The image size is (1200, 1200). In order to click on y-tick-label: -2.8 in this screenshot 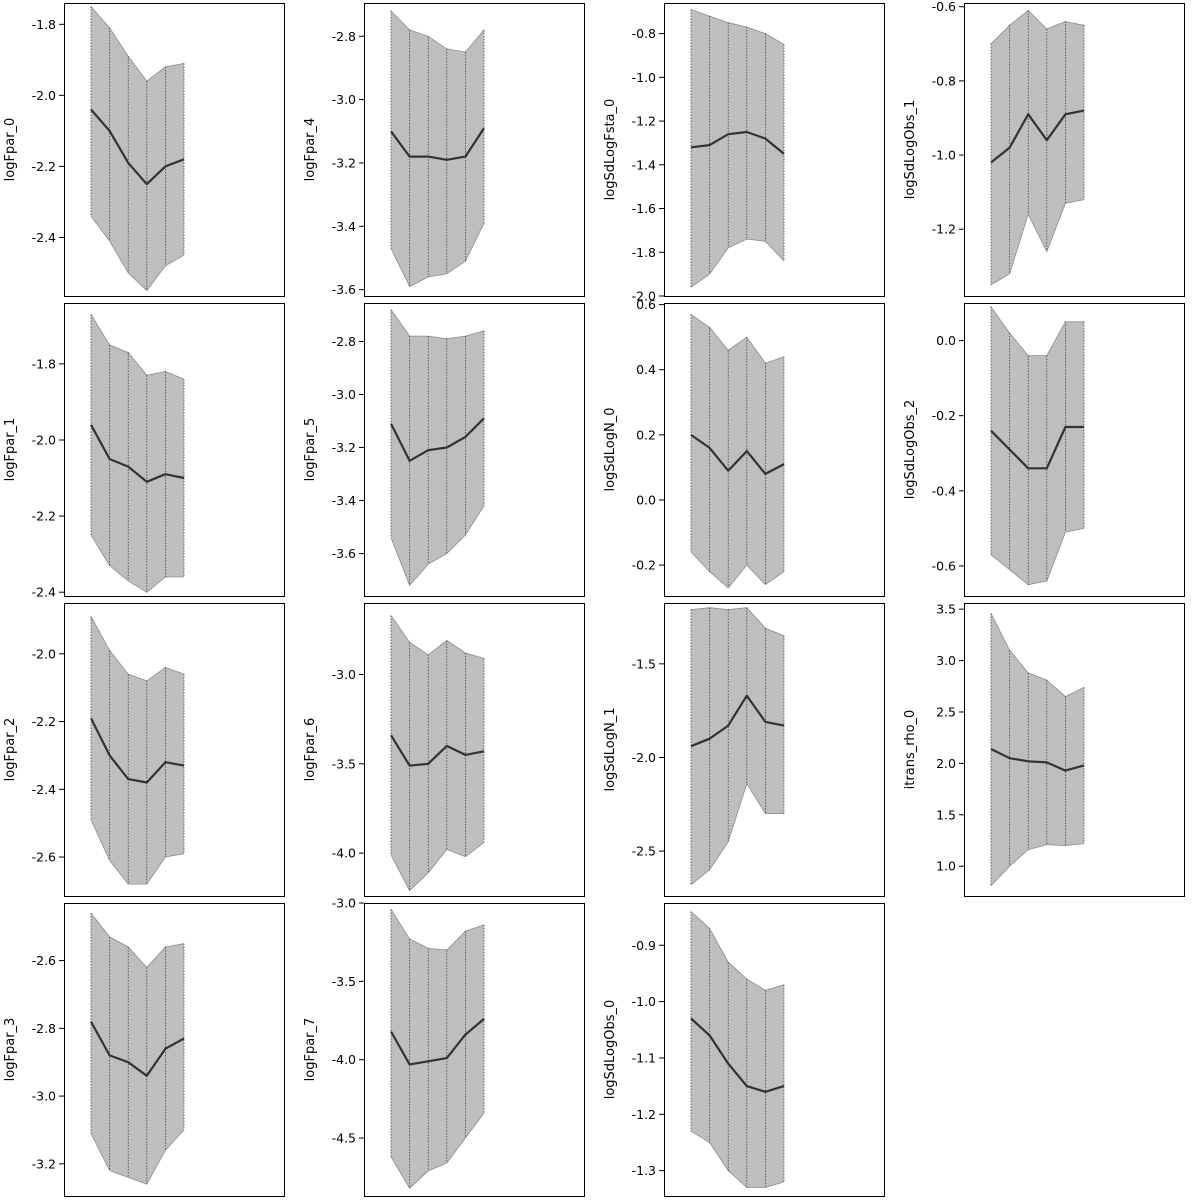, I will do `click(44, 1028)`.